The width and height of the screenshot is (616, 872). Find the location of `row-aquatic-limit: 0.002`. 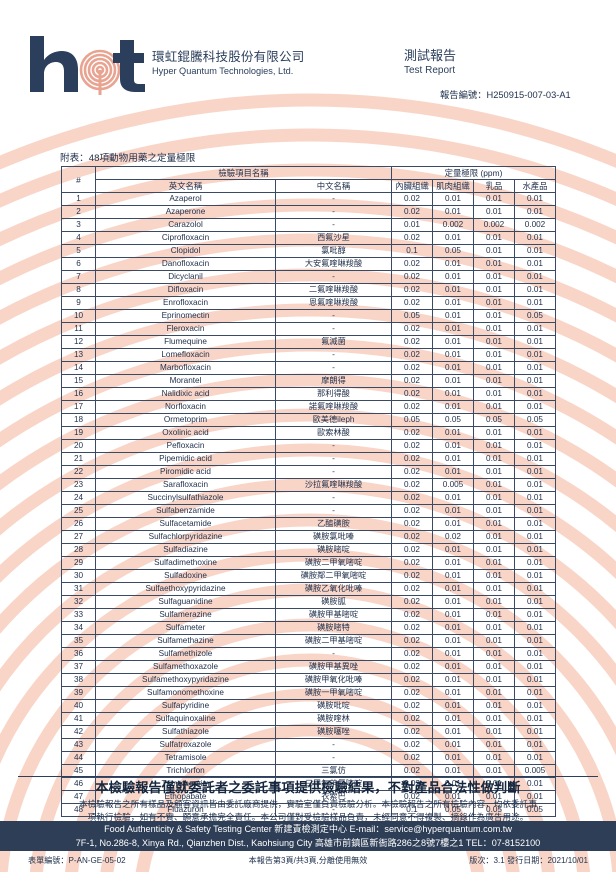

row-aquatic-limit: 0.002 is located at coordinates (535, 225).